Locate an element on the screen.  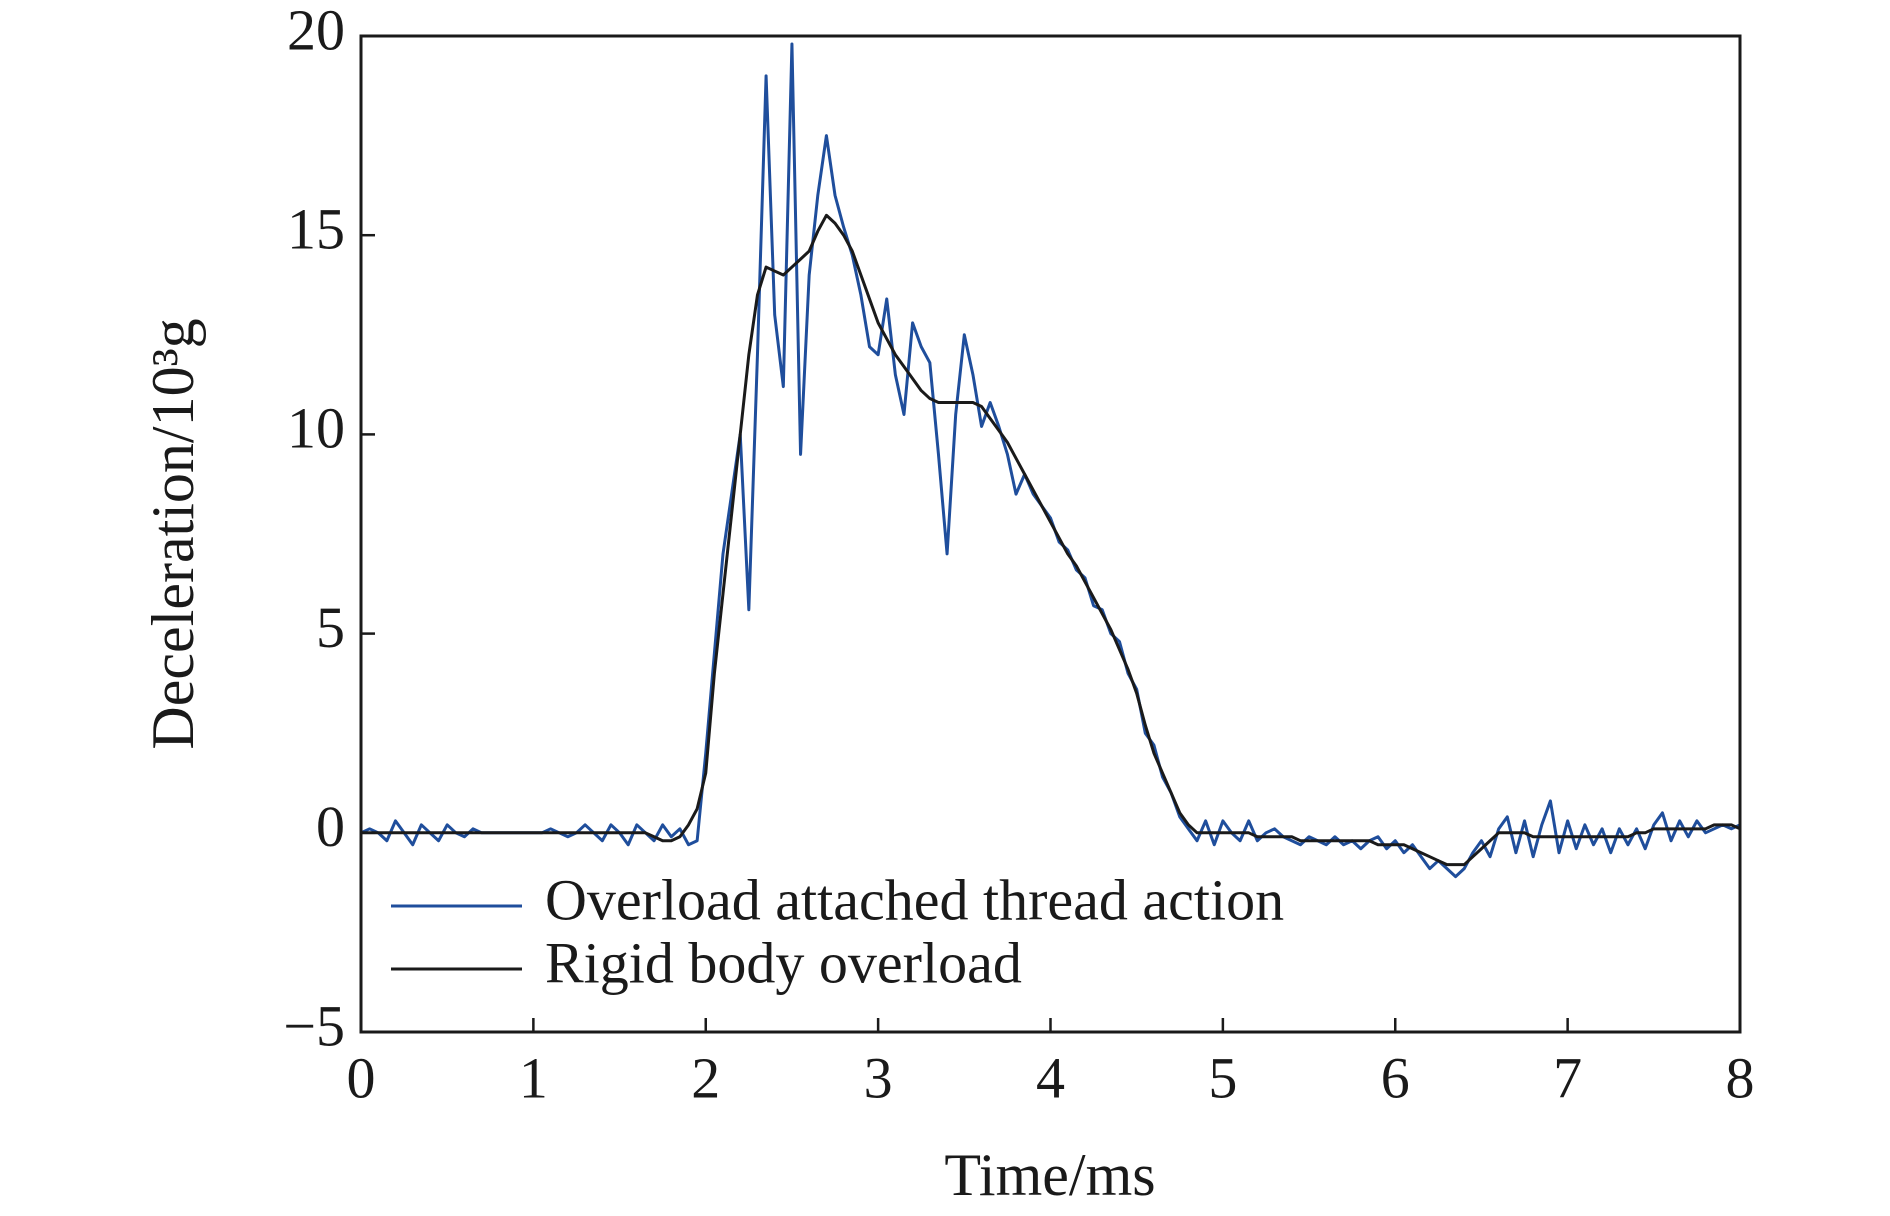
y-tick-label: 5 is located at coordinates (330, 627).